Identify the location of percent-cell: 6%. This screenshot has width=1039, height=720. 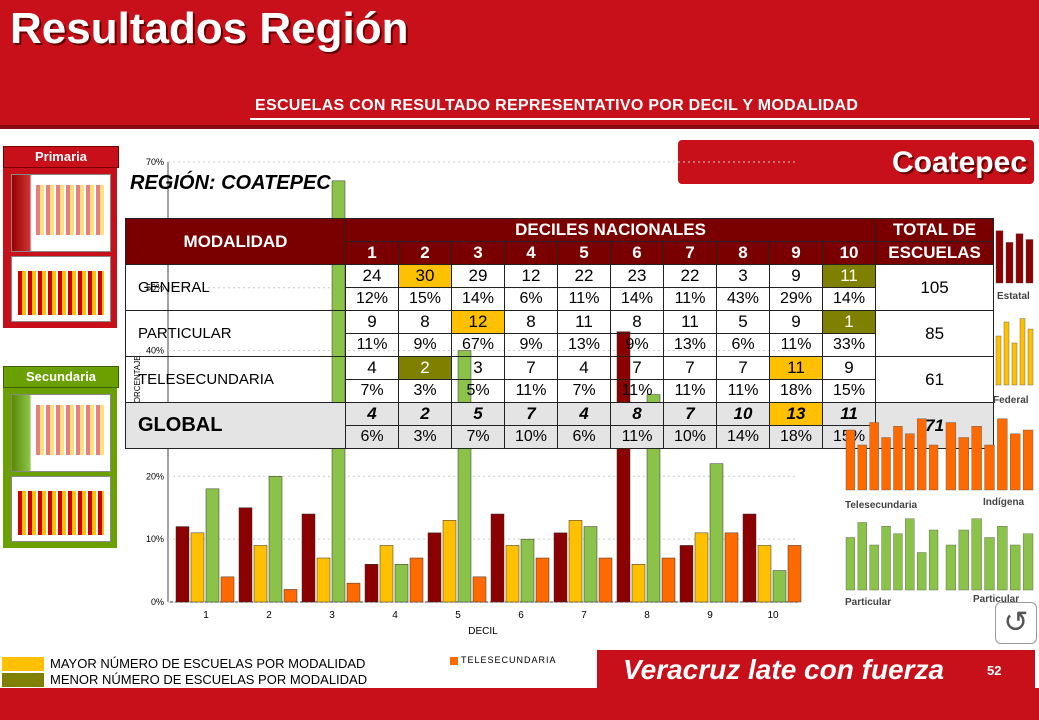
(743, 345).